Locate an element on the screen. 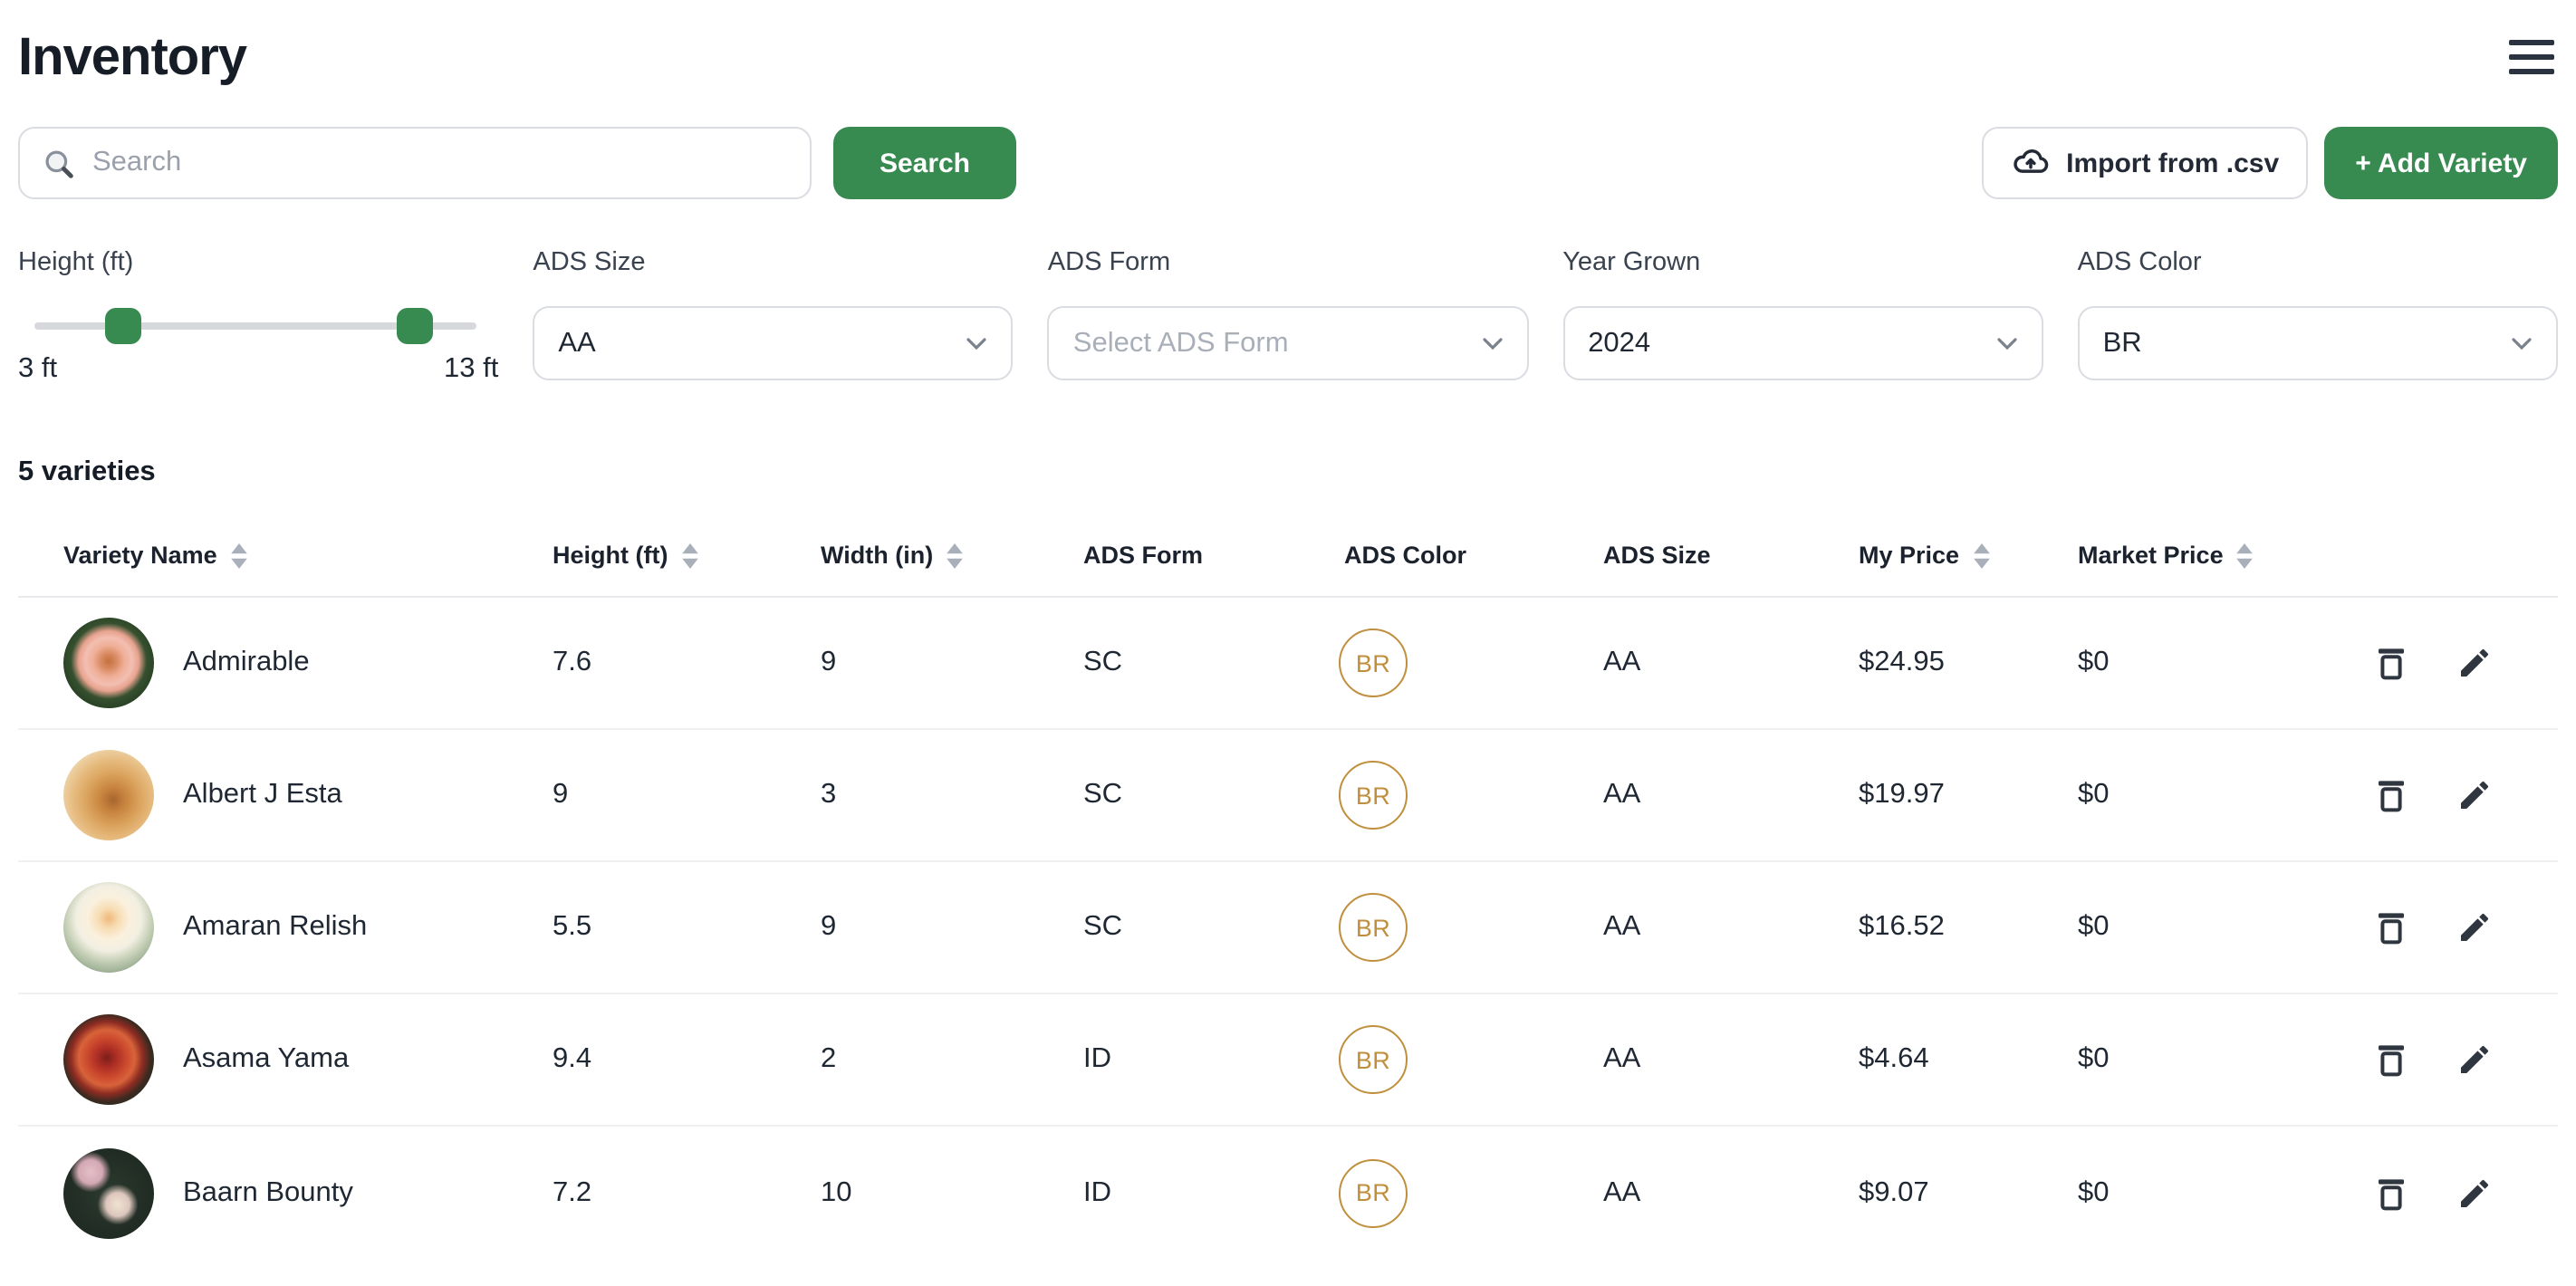 The image size is (2576, 1286). column-header-my-price: My Price is located at coordinates (1968, 555).